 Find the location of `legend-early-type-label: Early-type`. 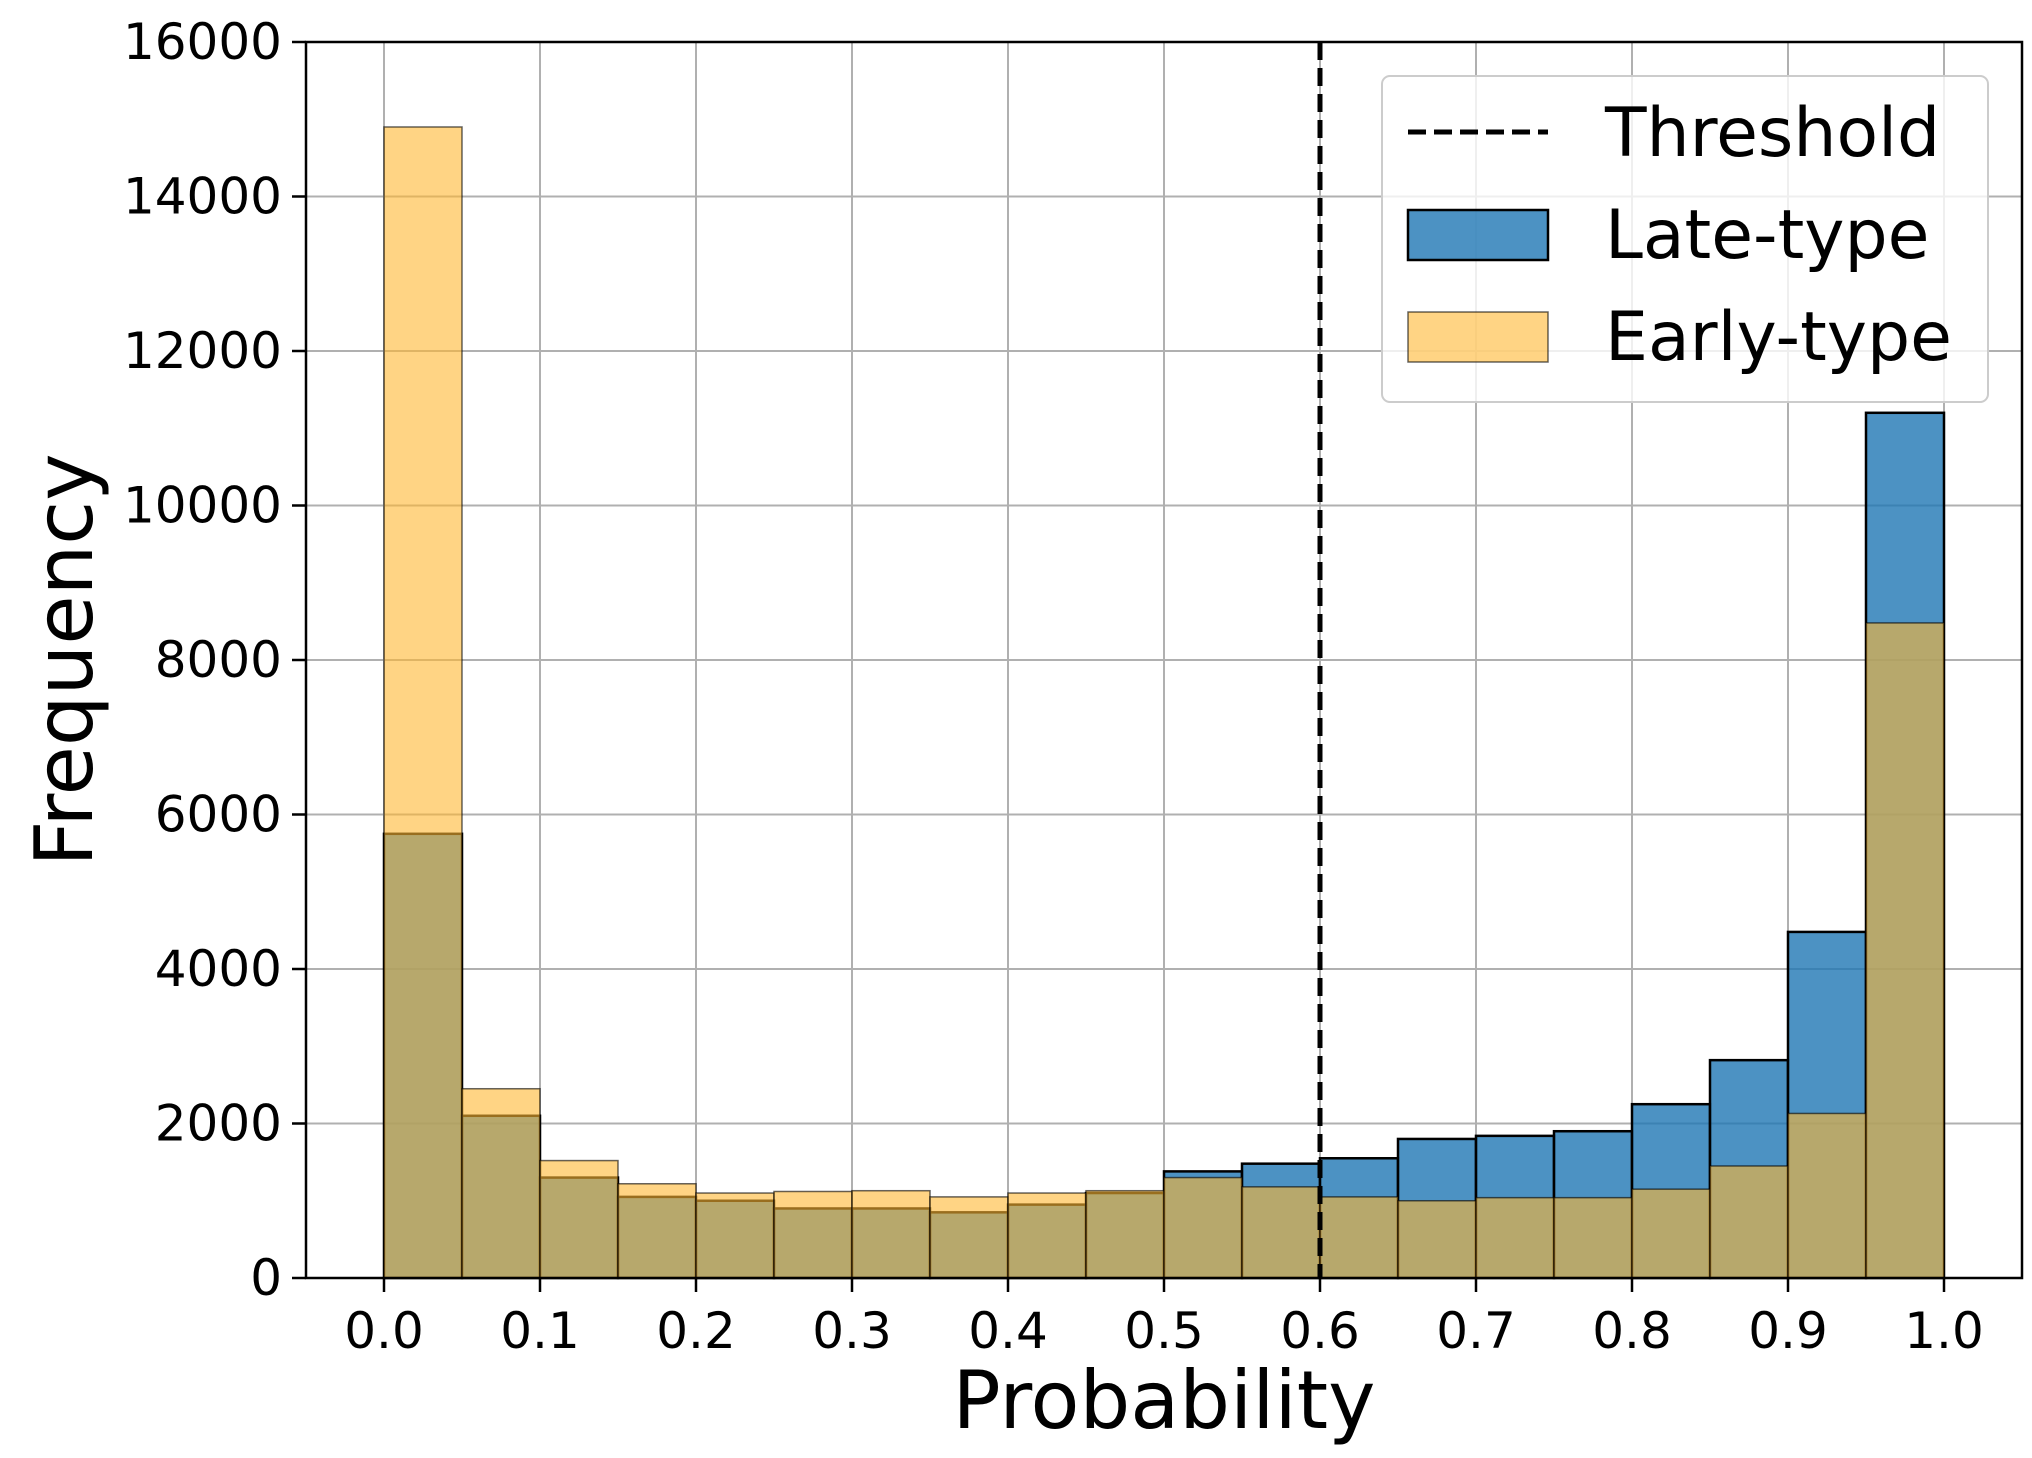

legend-early-type-label: Early-type is located at coordinates (1778, 337).